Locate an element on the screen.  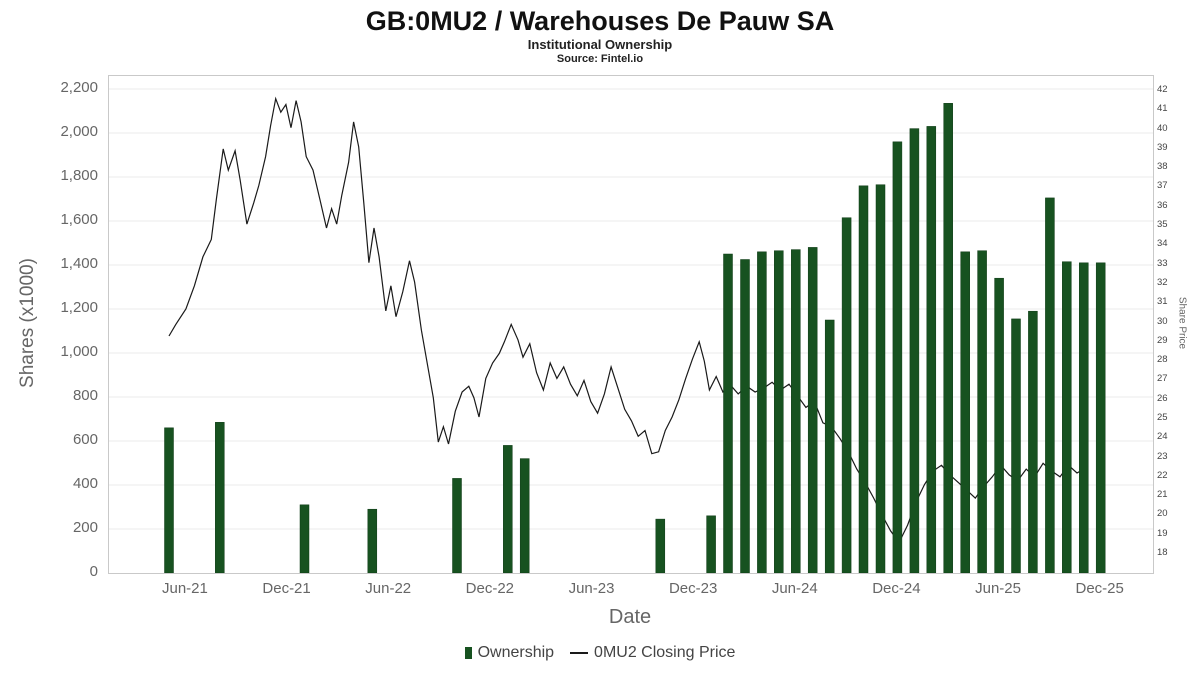
y-axis-tick-right: 33 is located at coordinates (1162, 263).